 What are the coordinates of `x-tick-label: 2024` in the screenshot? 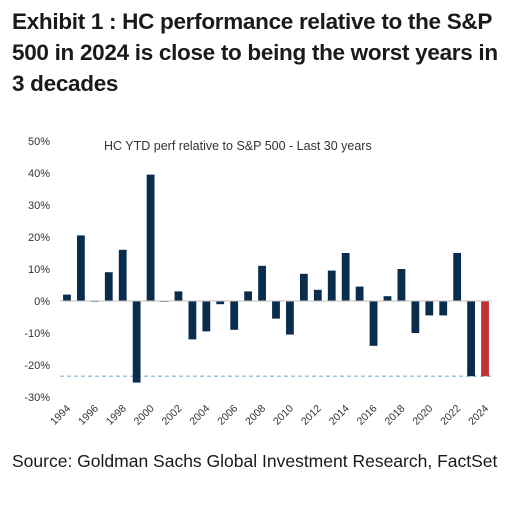 It's located at (478, 415).